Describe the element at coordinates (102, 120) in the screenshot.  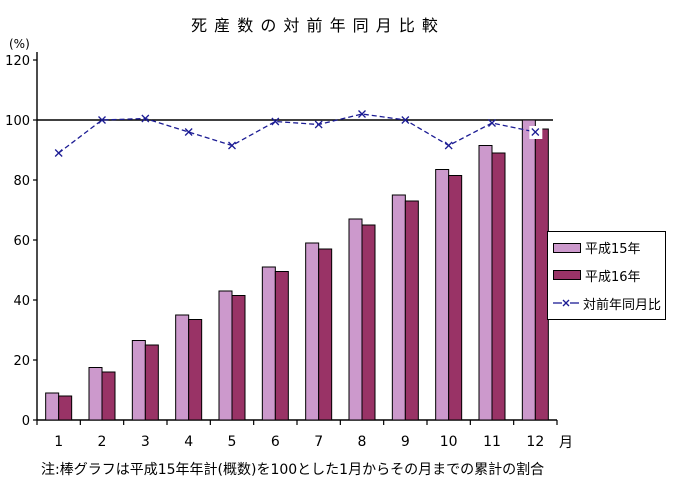
I see `marker-ratio-m2` at that location.